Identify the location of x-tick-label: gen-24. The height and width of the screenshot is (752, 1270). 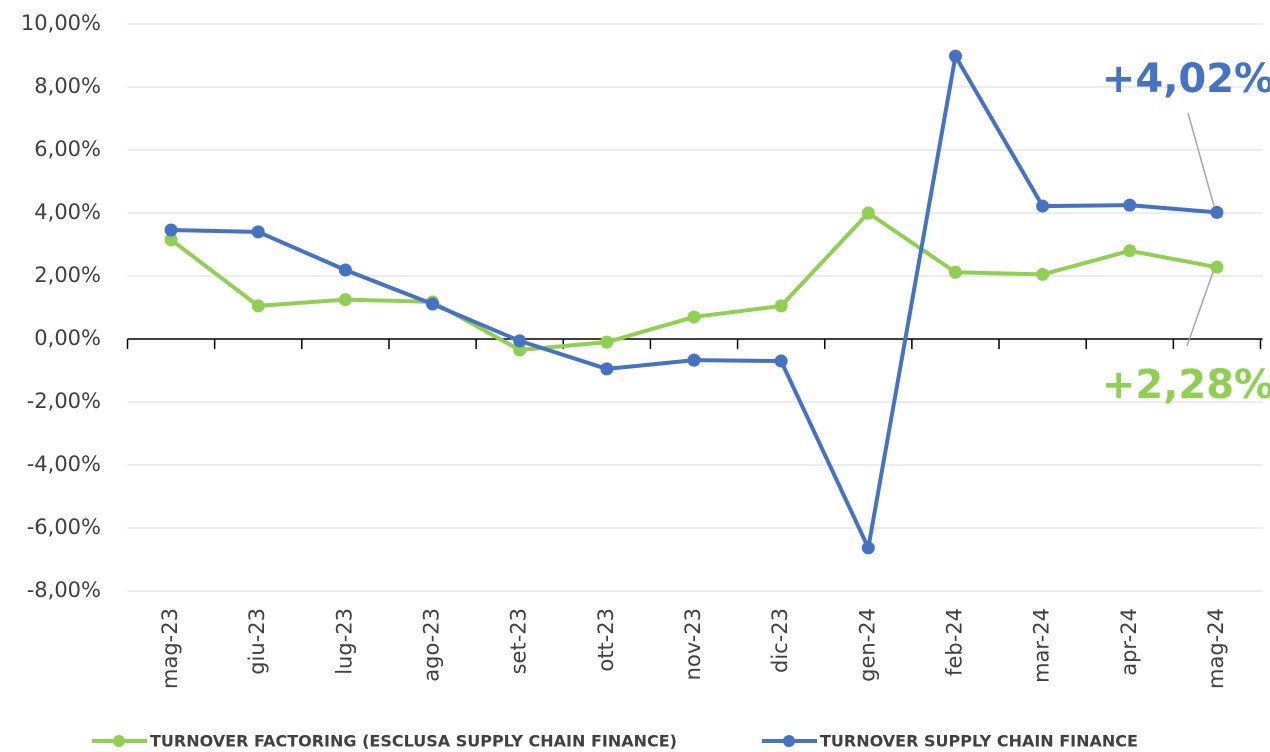
(867, 645).